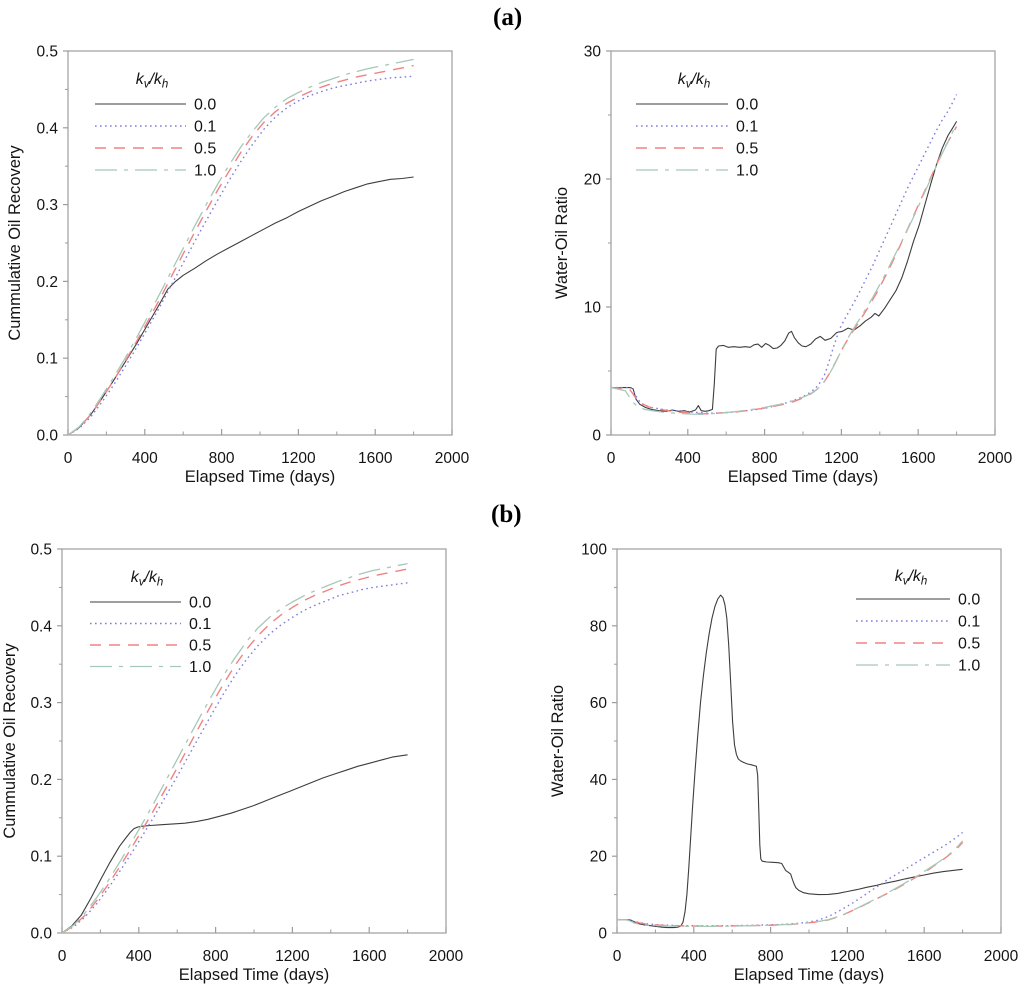 This screenshot has height=993, width=1024. Describe the element at coordinates (594, 550) in the screenshot. I see `y-tick-label: 100` at that location.